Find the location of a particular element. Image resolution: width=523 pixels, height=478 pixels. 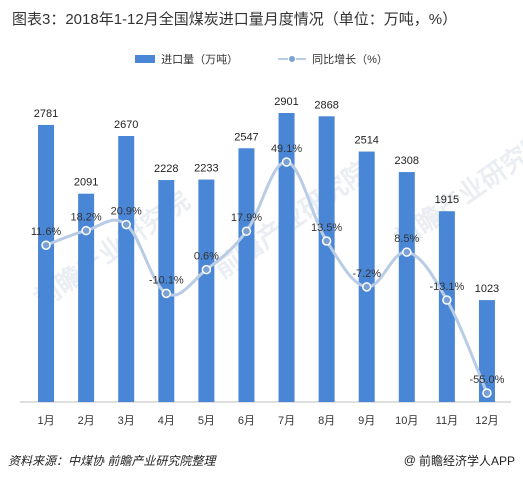

legend-item-line: 同比增长（%） is located at coordinates (333, 59).